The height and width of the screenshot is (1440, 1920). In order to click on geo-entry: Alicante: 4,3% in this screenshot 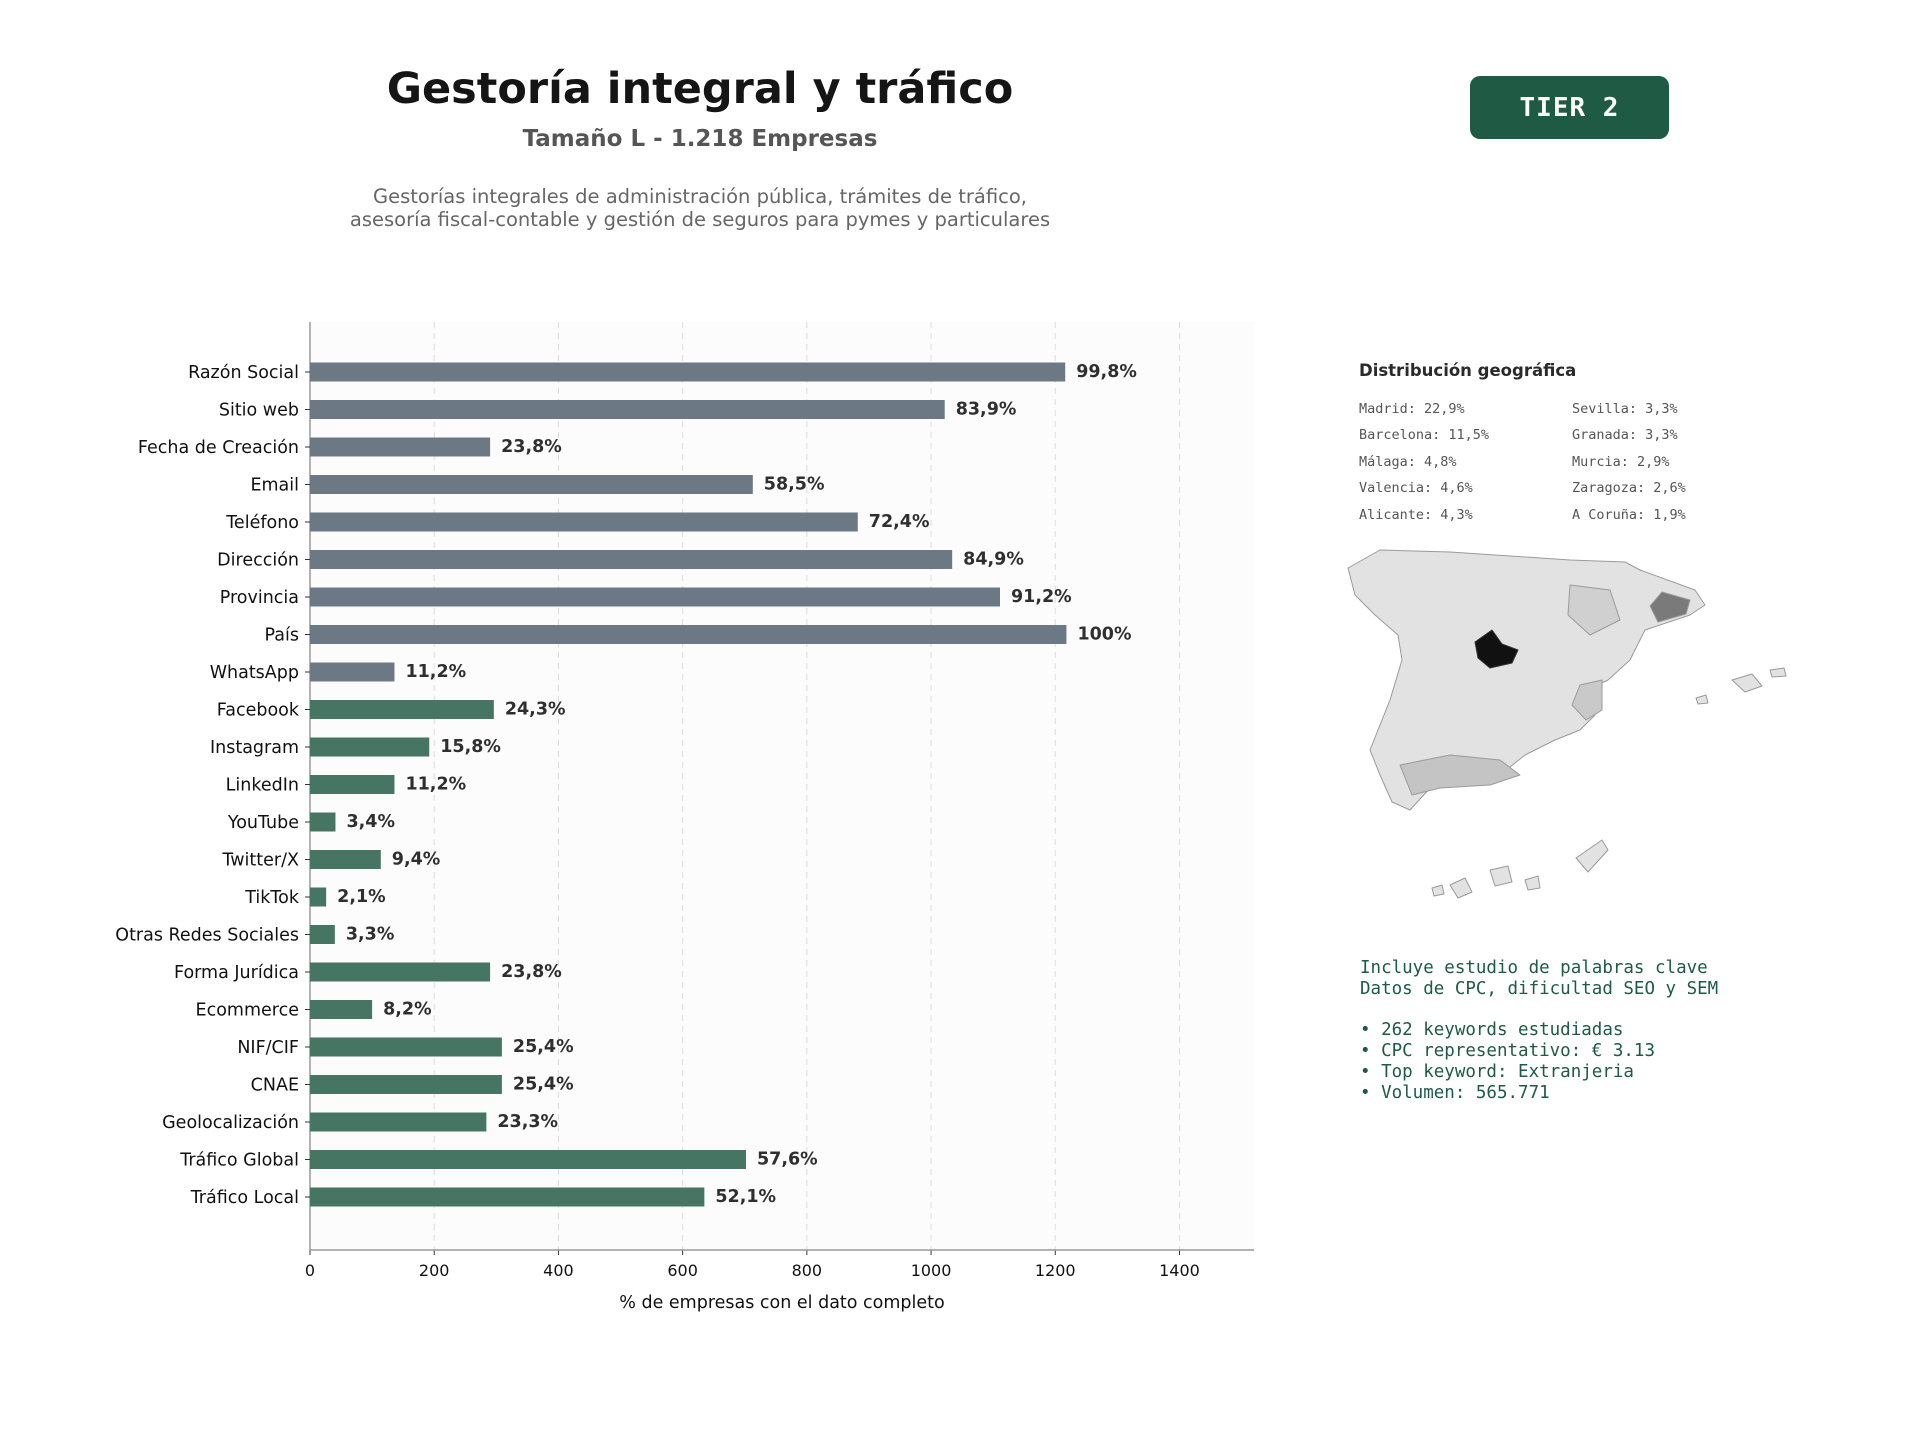, I will do `click(1416, 514)`.